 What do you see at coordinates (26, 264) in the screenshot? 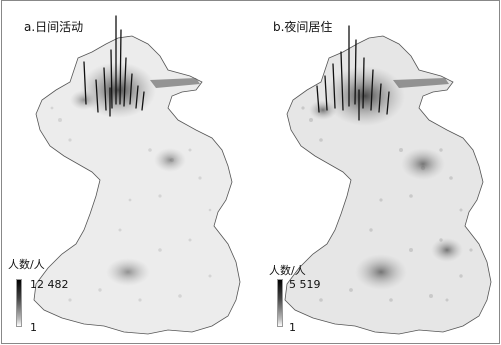
I see `legend-title-daytime: 人数/人` at bounding box center [26, 264].